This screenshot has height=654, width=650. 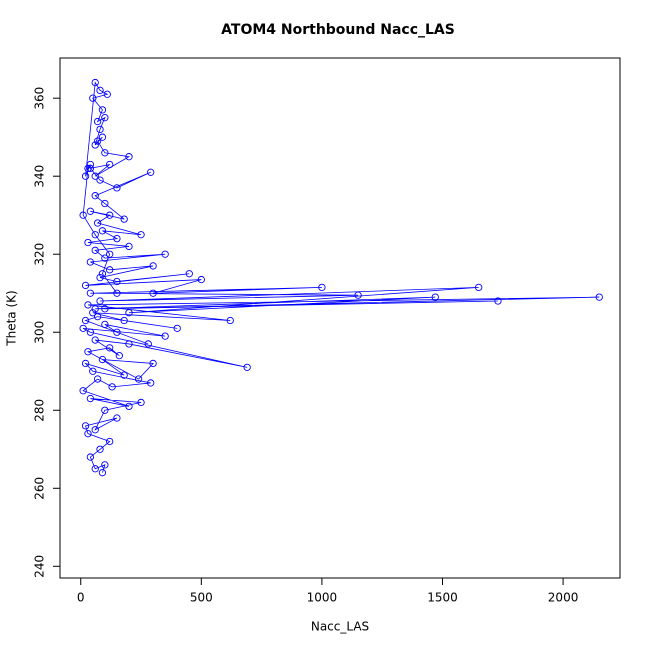 What do you see at coordinates (40, 98) in the screenshot?
I see `y-tick-label: 360` at bounding box center [40, 98].